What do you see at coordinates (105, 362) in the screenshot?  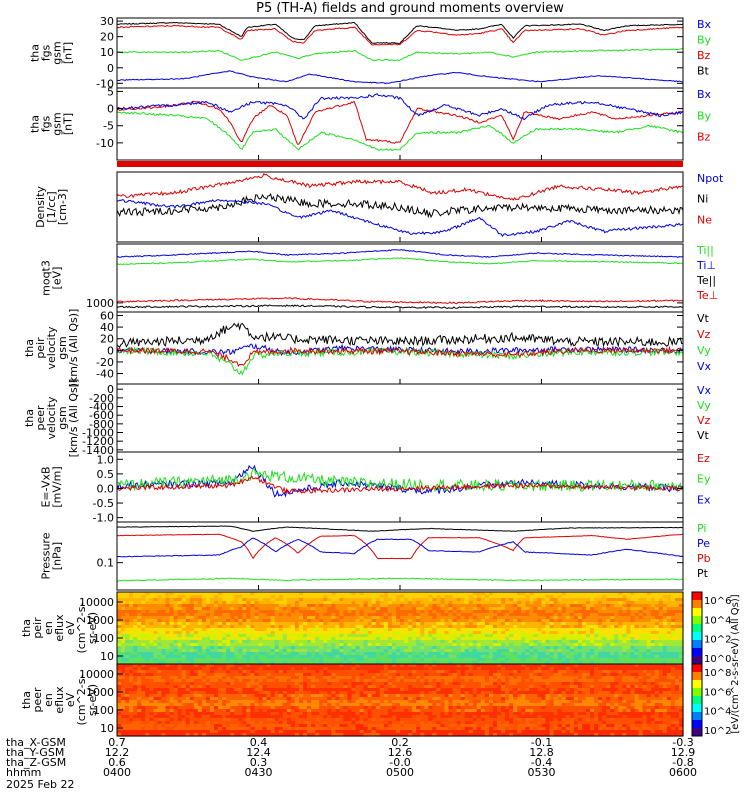 I see `y-tick-label: -20` at bounding box center [105, 362].